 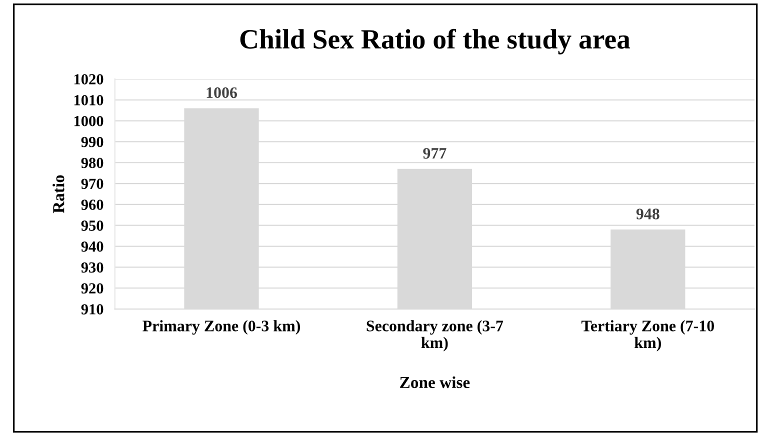 I want to click on y-tick-label: 920, so click(x=92, y=288).